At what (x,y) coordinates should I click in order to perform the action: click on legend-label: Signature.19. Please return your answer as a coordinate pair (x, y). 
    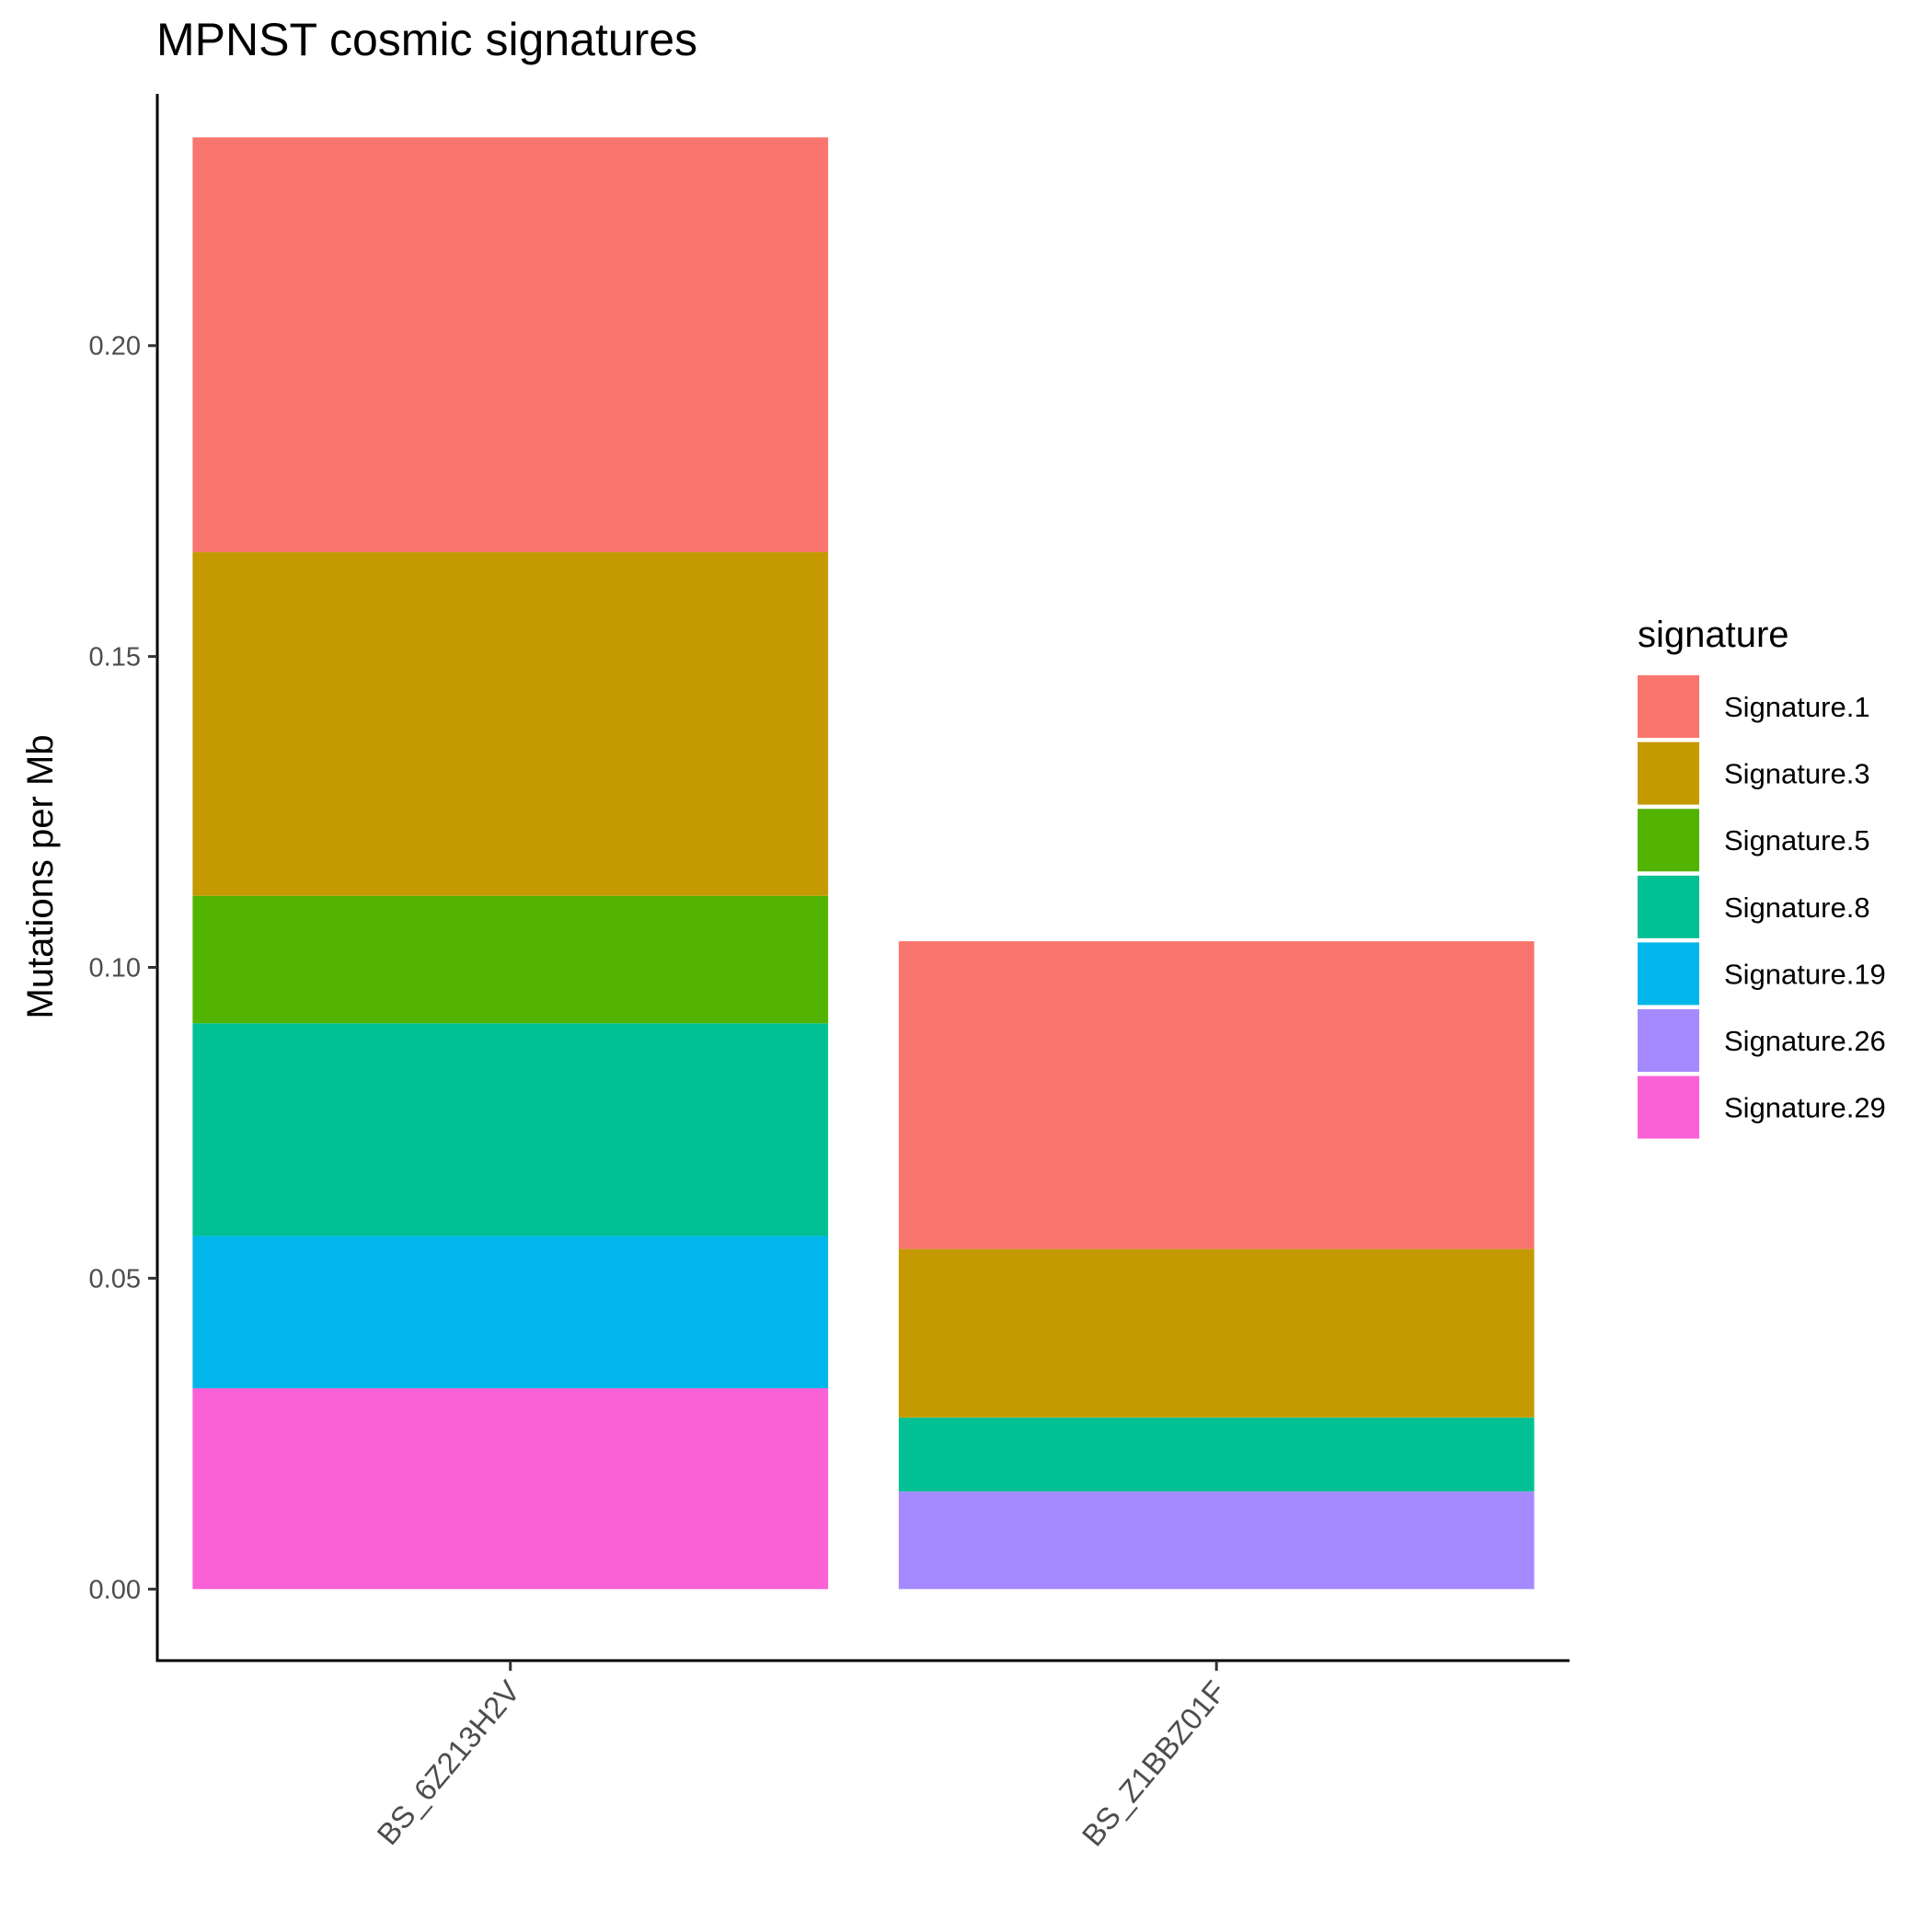
    Looking at the image, I should click on (1805, 974).